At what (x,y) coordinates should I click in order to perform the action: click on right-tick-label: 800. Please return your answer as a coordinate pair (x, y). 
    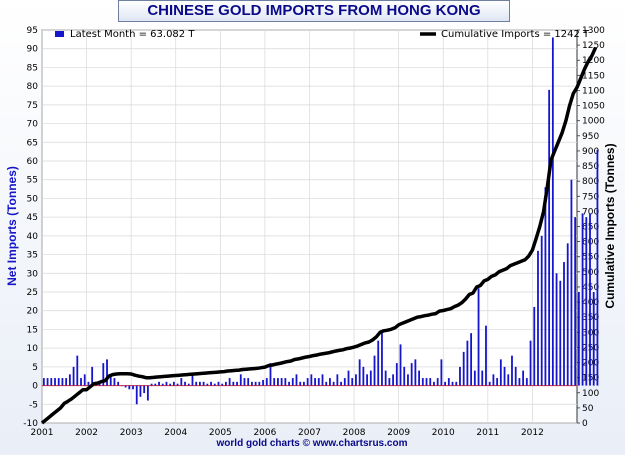
    Looking at the image, I should click on (590, 182).